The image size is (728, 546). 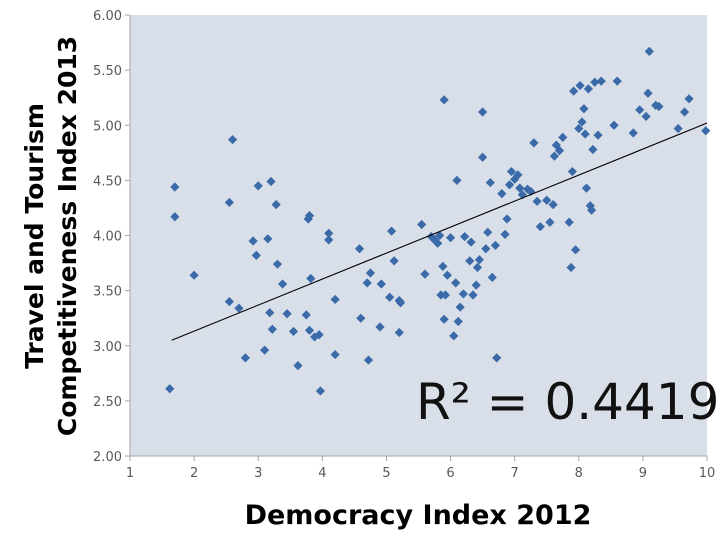 I want to click on y-tick-label: 4.50, so click(x=107, y=181).